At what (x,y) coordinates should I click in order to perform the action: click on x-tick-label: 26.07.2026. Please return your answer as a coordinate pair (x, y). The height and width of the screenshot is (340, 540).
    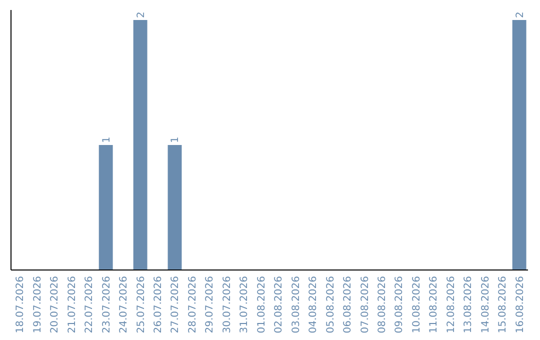
    Looking at the image, I should click on (158, 305).